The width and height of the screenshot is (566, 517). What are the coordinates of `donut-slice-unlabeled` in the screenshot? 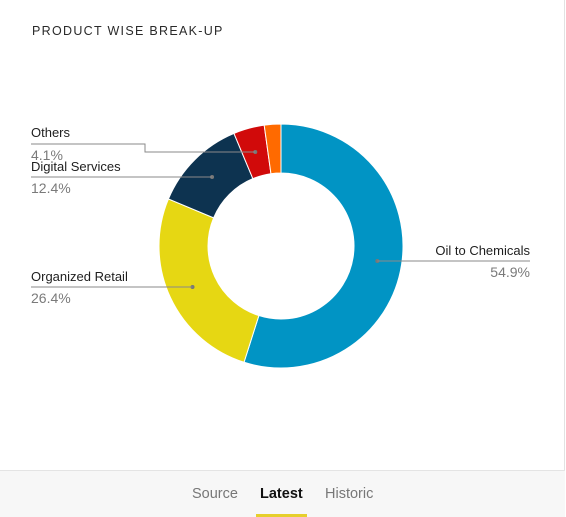 It's located at (272, 149).